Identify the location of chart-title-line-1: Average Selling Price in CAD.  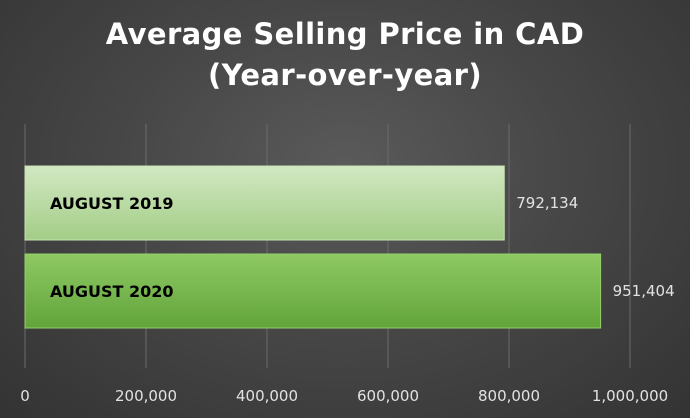
(345, 34).